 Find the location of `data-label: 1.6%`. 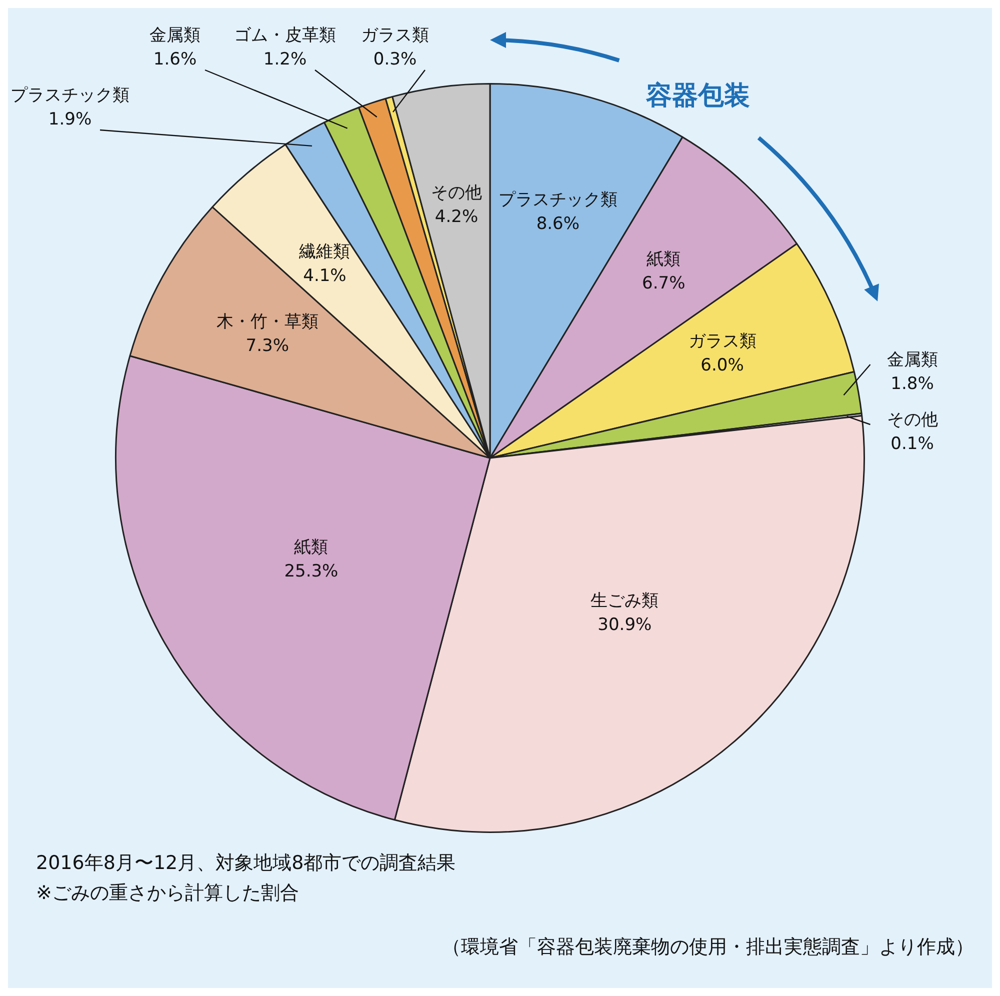

data-label: 1.6% is located at coordinates (175, 59).